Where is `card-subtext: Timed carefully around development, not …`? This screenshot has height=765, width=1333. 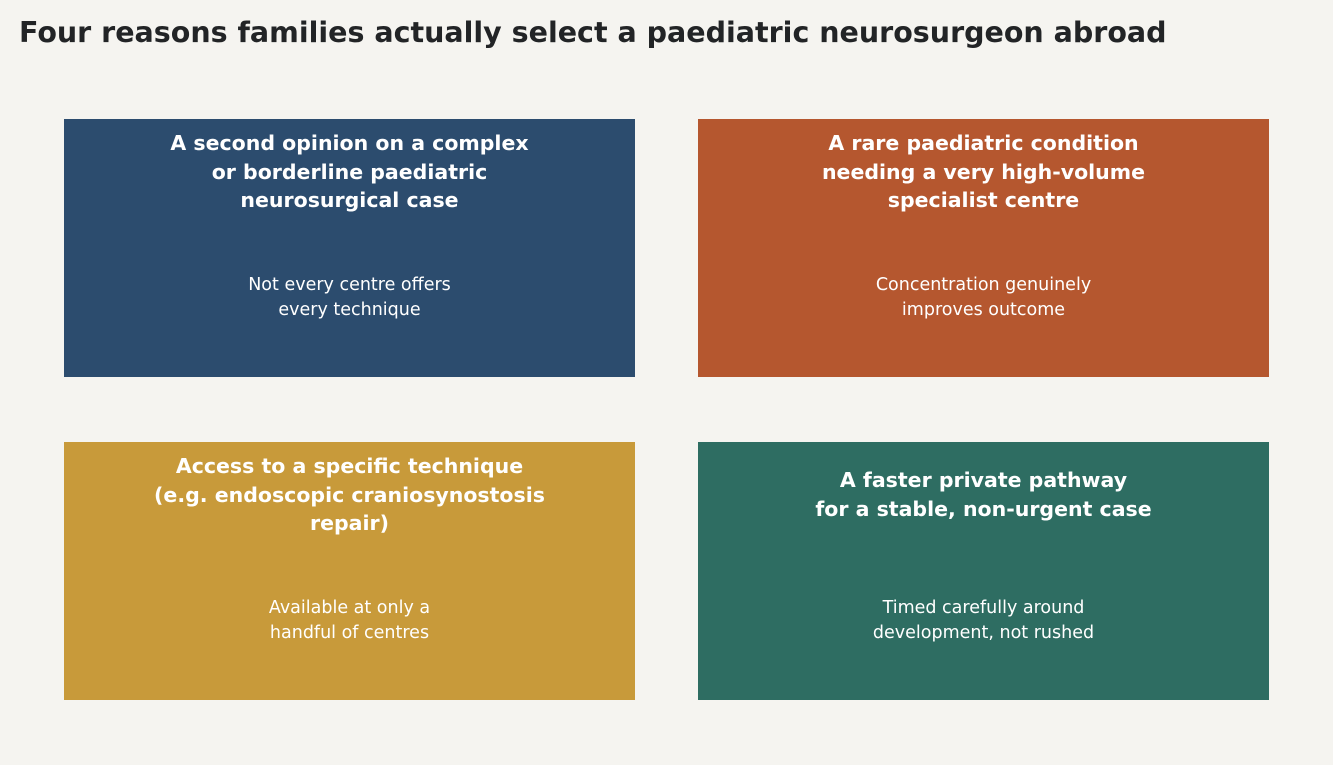
card-subtext: Timed carefully around development, not … is located at coordinates (983, 620).